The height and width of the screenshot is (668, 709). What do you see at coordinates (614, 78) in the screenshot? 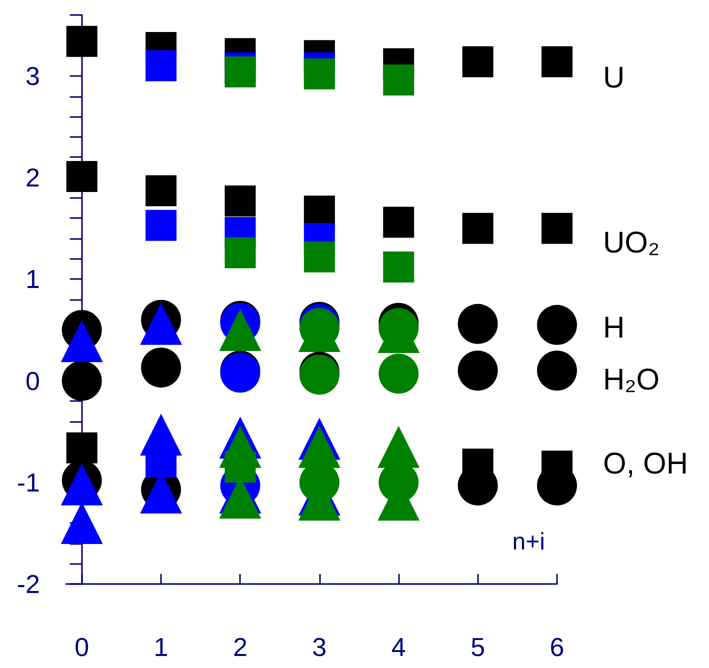
I see `text: U` at bounding box center [614, 78].